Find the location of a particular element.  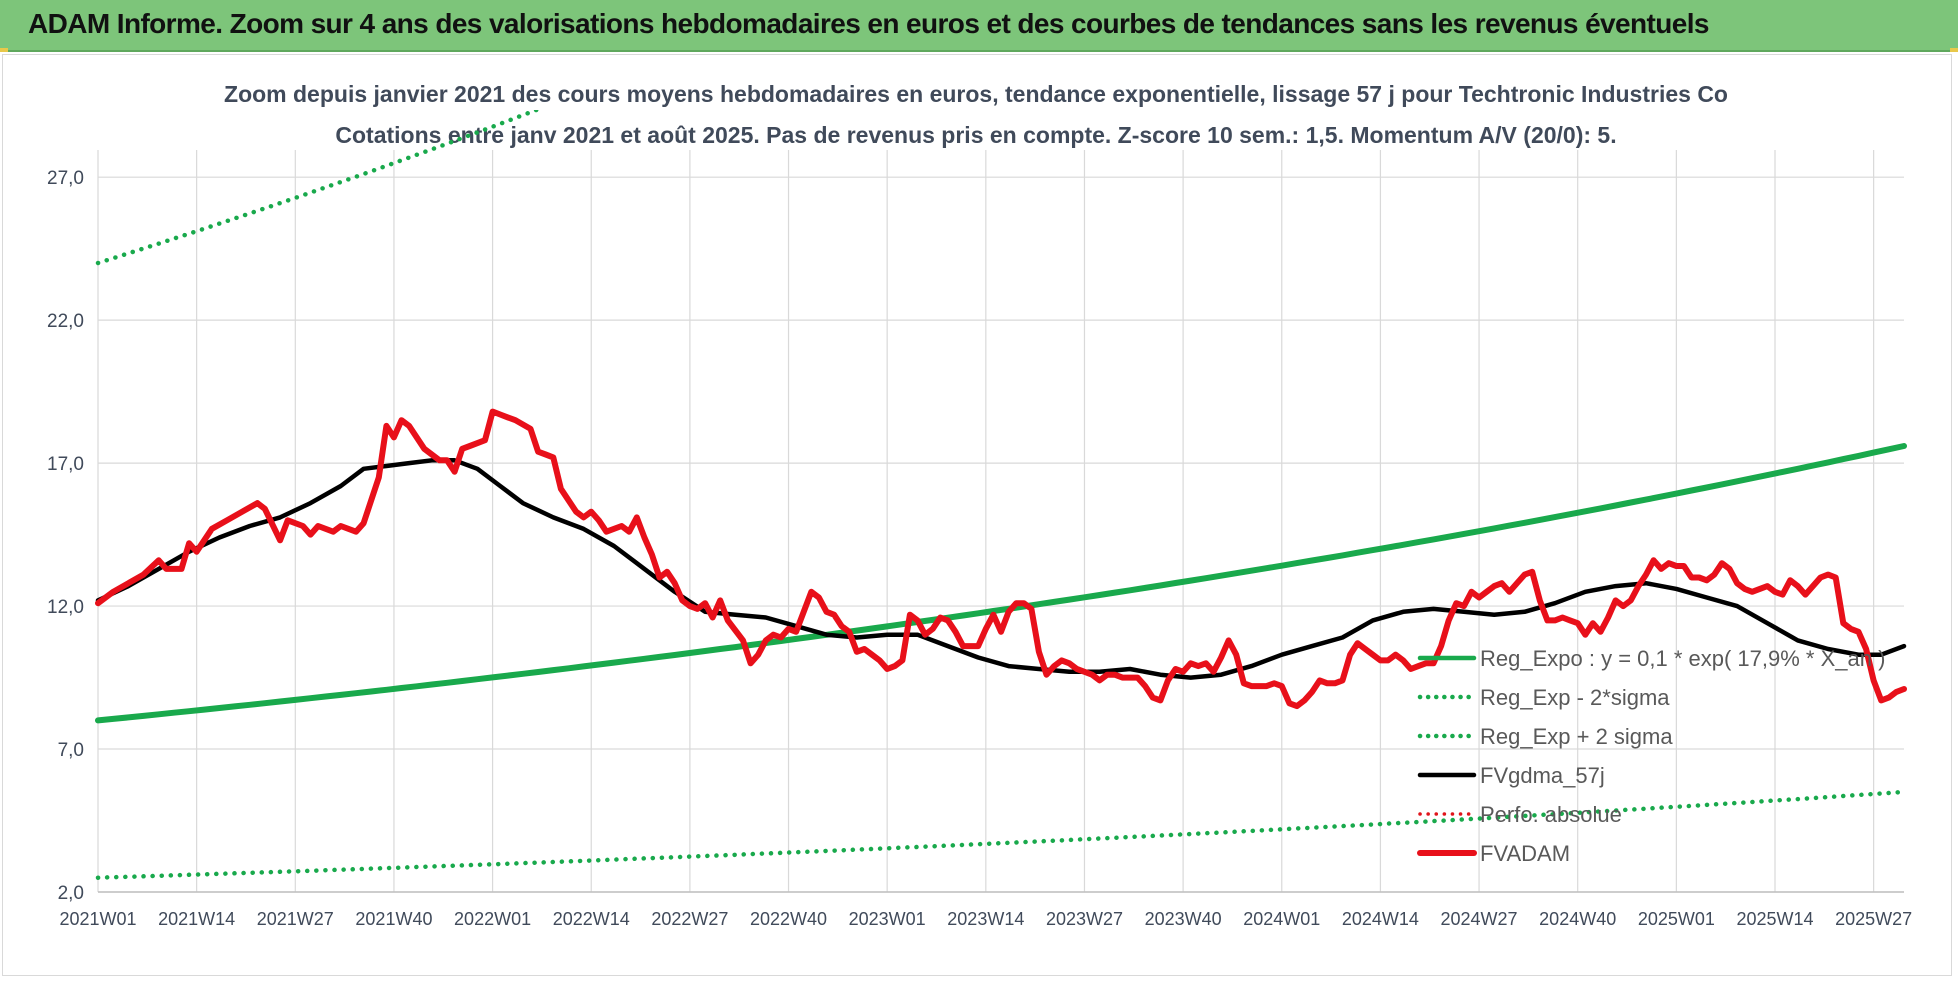

x-tick-label: 2022W01 is located at coordinates (492, 919).